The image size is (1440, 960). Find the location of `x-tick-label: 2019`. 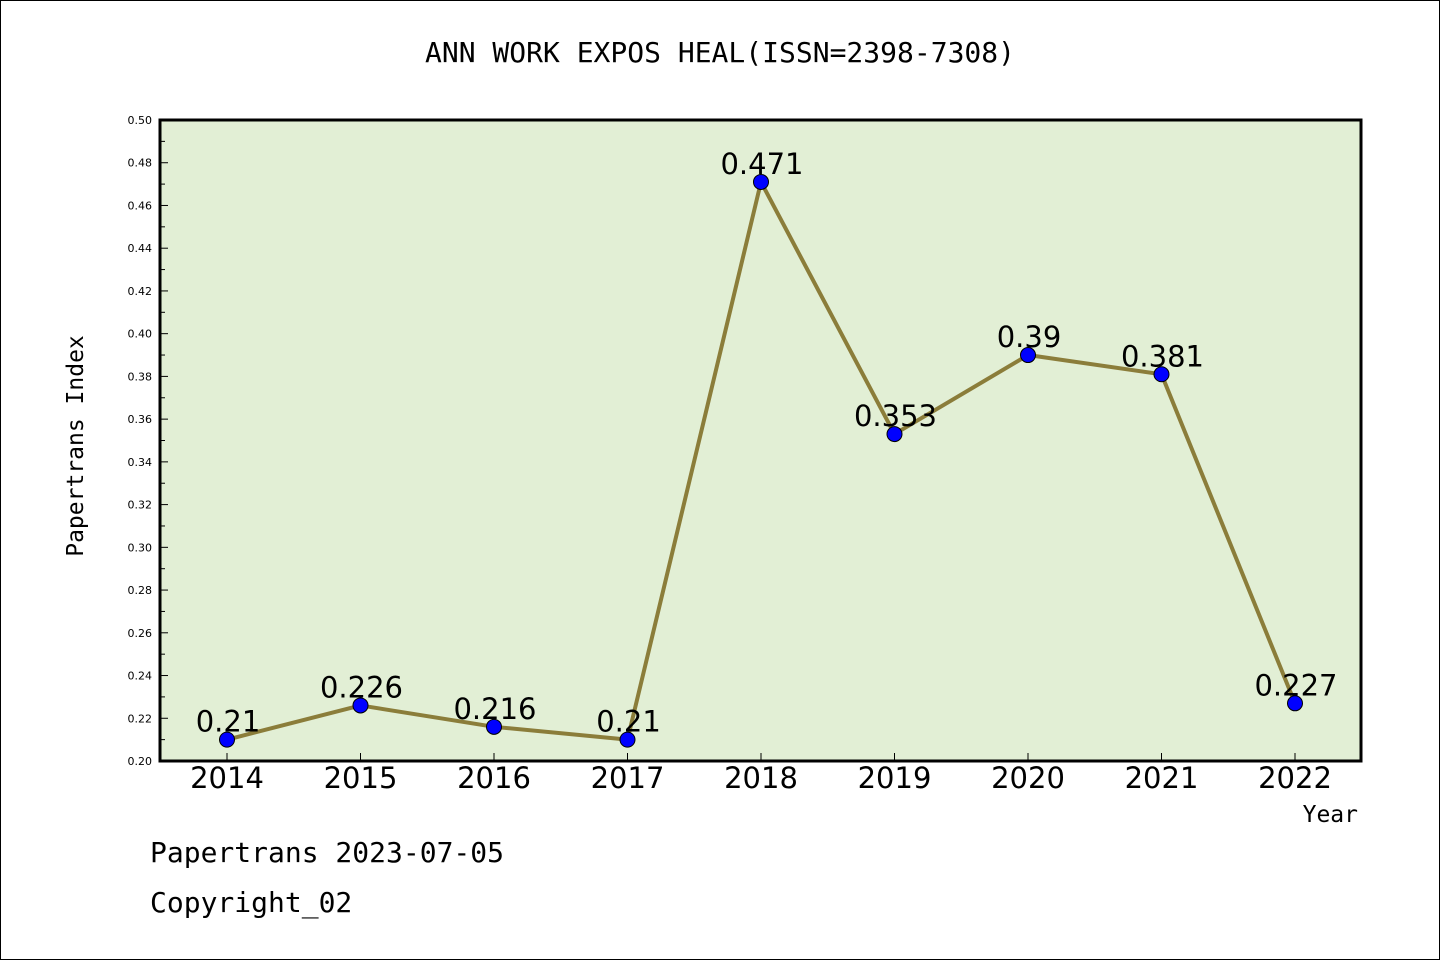

x-tick-label: 2019 is located at coordinates (895, 778).